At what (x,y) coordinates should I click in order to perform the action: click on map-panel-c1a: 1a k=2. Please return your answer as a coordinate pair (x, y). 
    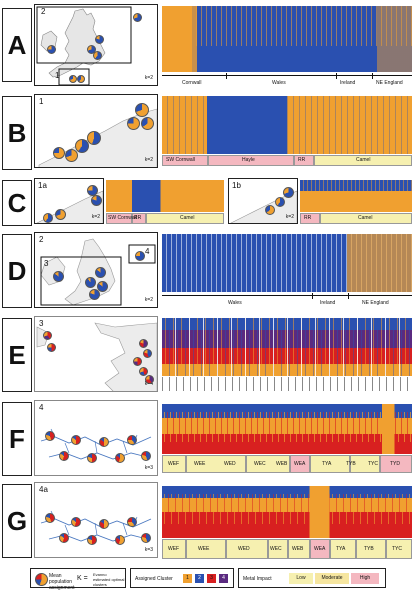
    Looking at the image, I should click on (69, 201).